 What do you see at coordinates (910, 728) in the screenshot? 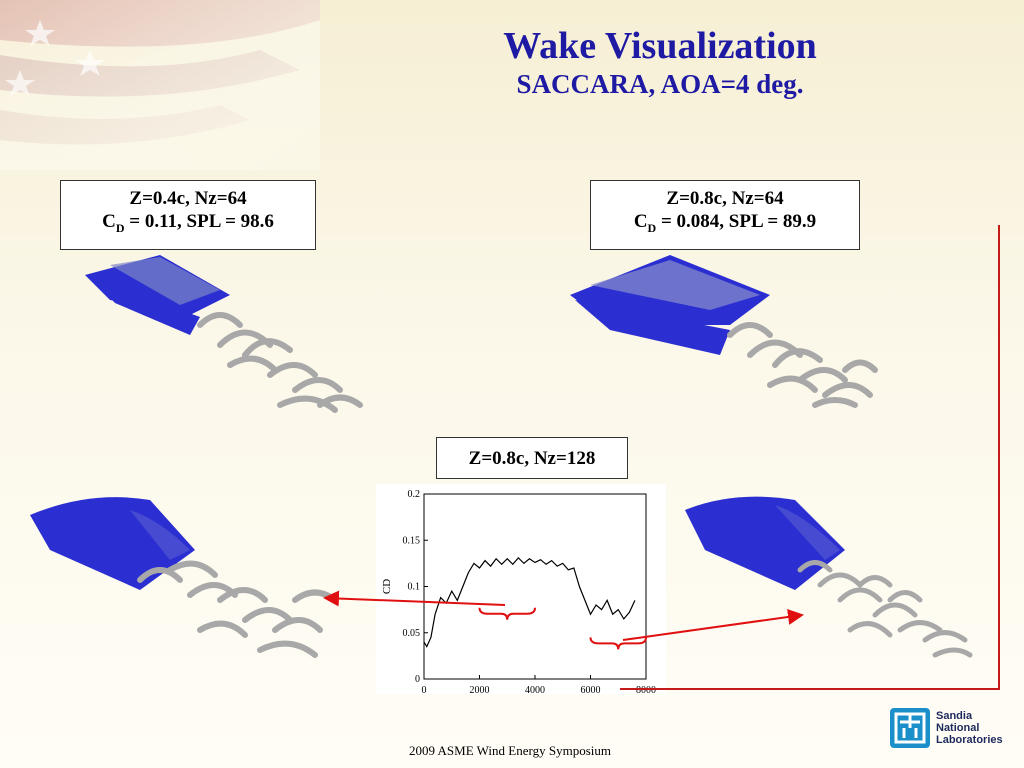
I see `sandia-thunderbird-icon` at bounding box center [910, 728].